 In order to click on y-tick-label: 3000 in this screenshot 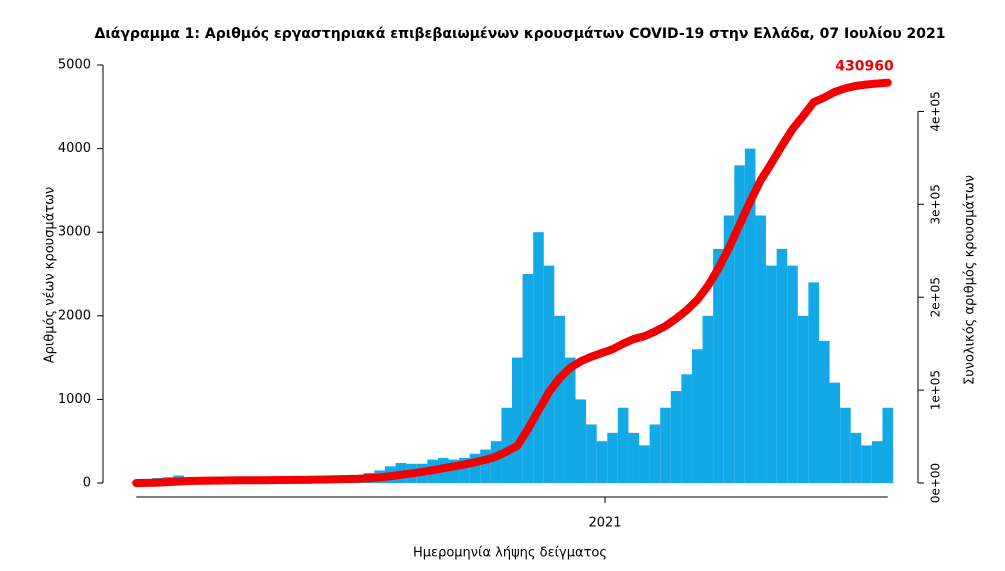, I will do `click(74, 232)`.